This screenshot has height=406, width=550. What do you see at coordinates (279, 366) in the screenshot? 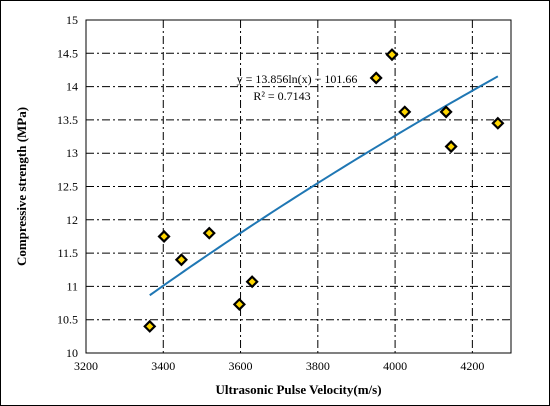
I see `x-axis-ticks: 3200 3400 3600 3800 4000 4200` at bounding box center [279, 366].